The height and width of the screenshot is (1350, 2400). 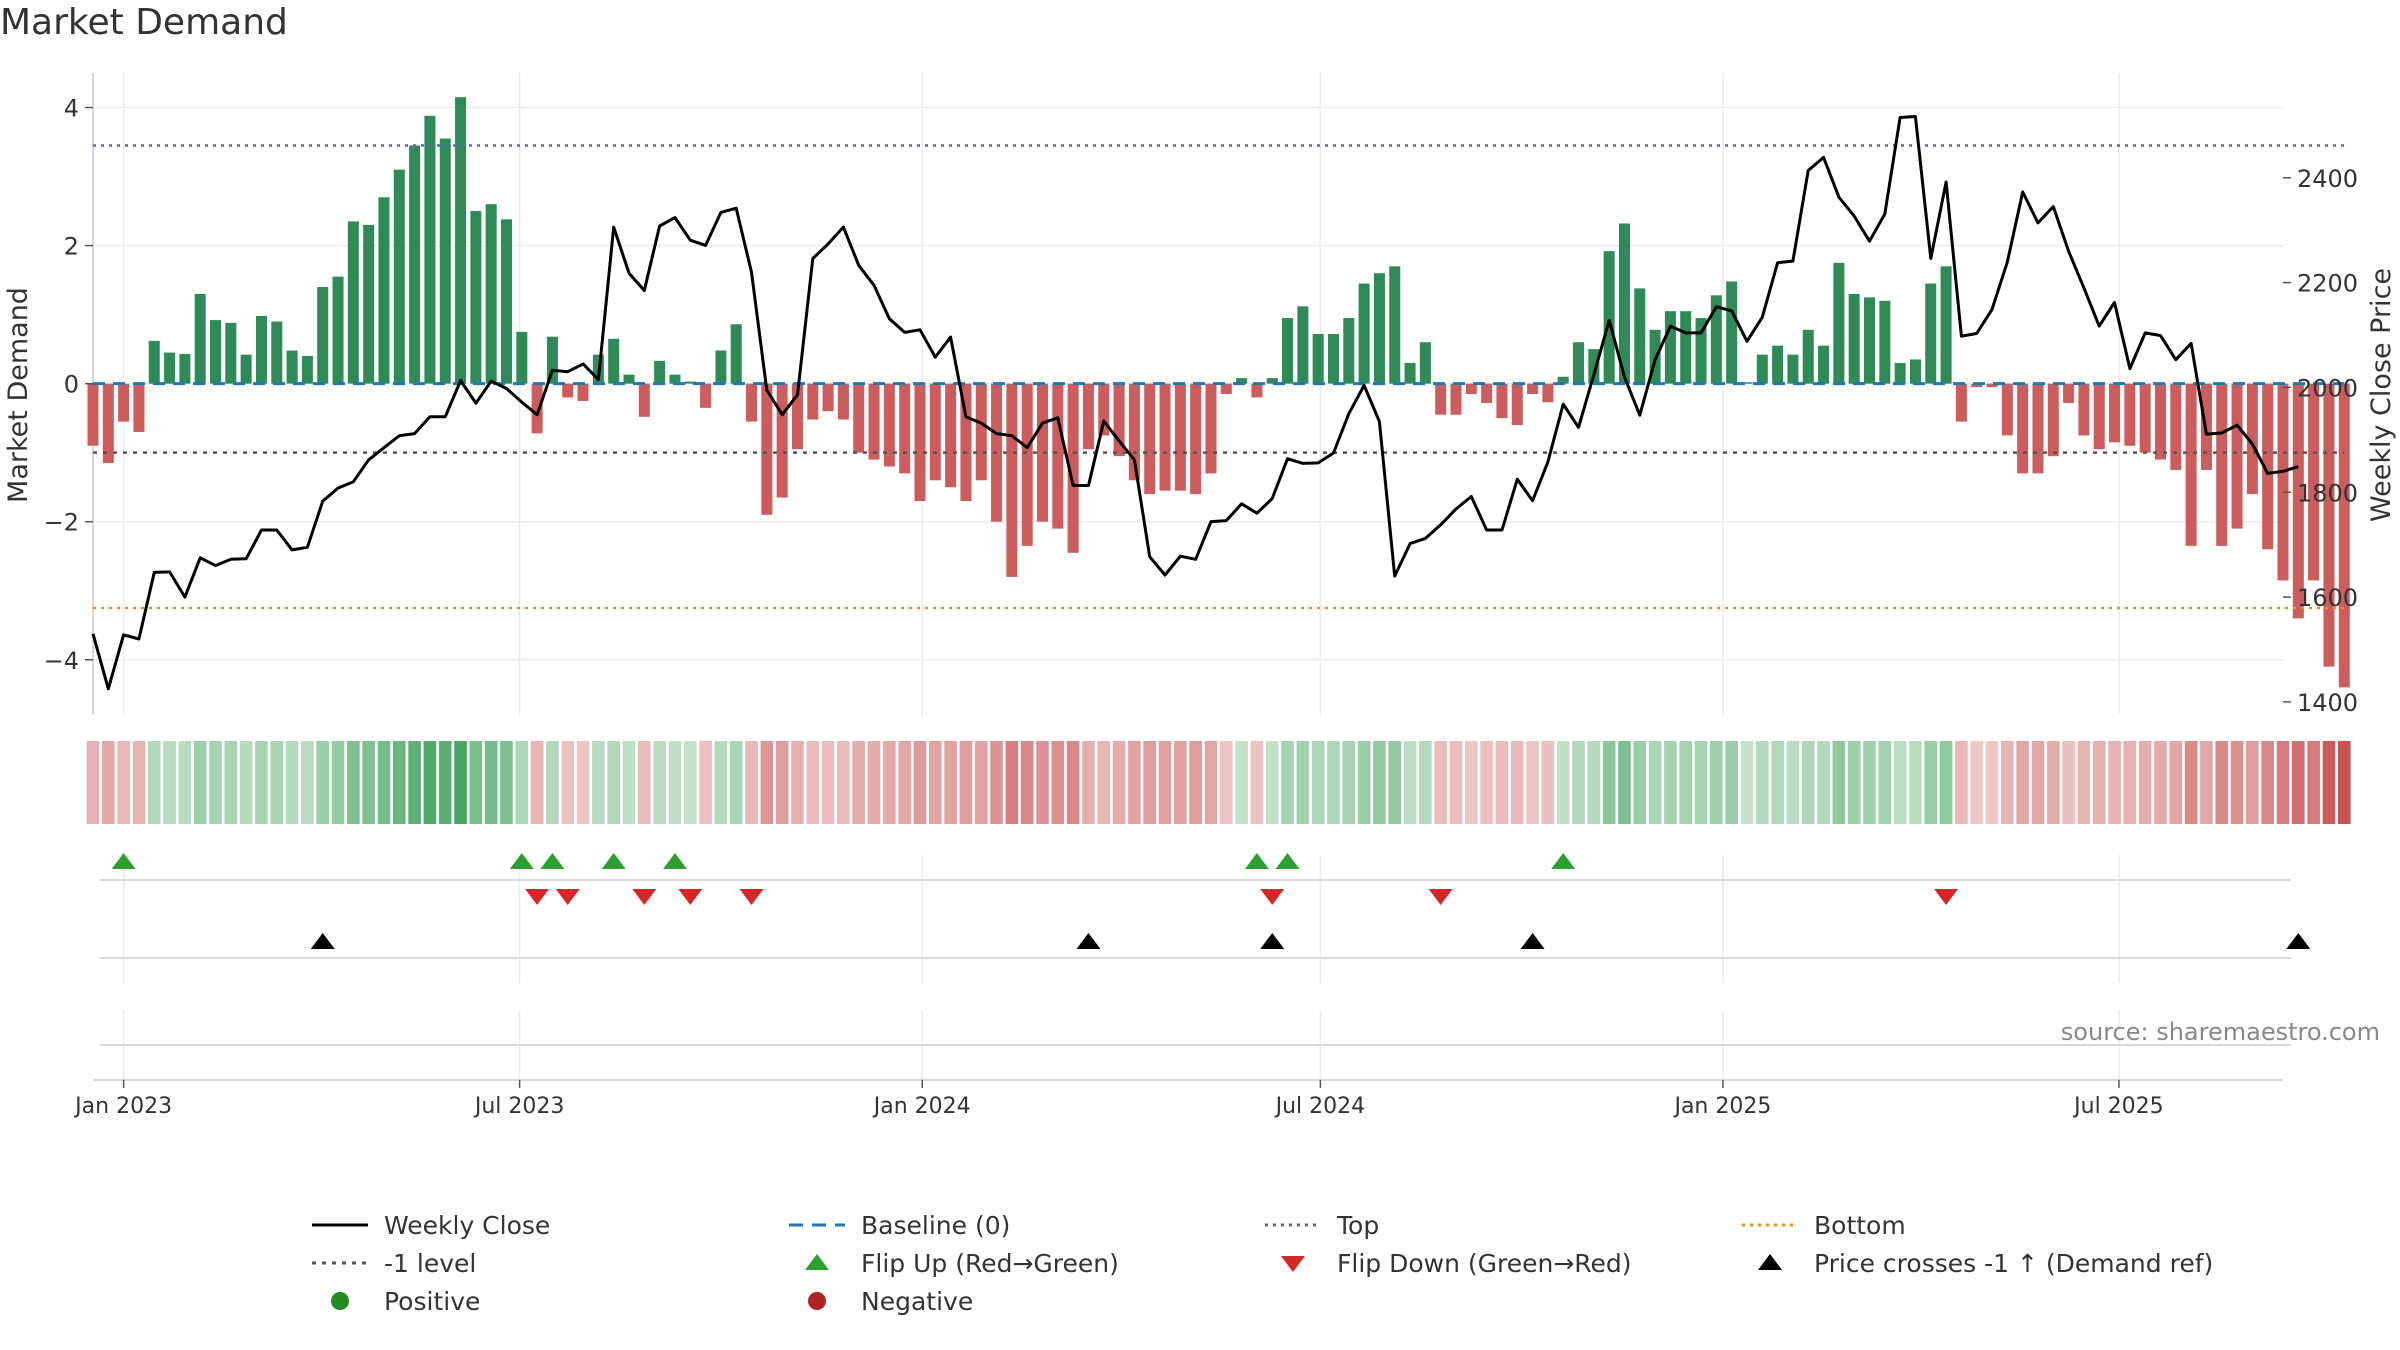 I want to click on x-tick-label: Jul 2024, so click(x=1320, y=1106).